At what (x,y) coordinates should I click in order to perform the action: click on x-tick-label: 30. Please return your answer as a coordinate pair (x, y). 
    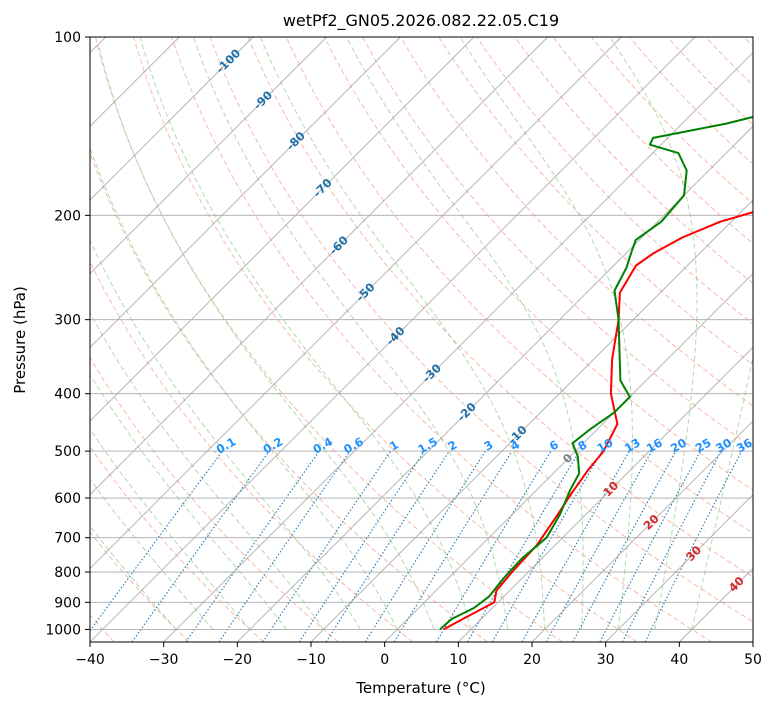
    Looking at the image, I should click on (606, 660).